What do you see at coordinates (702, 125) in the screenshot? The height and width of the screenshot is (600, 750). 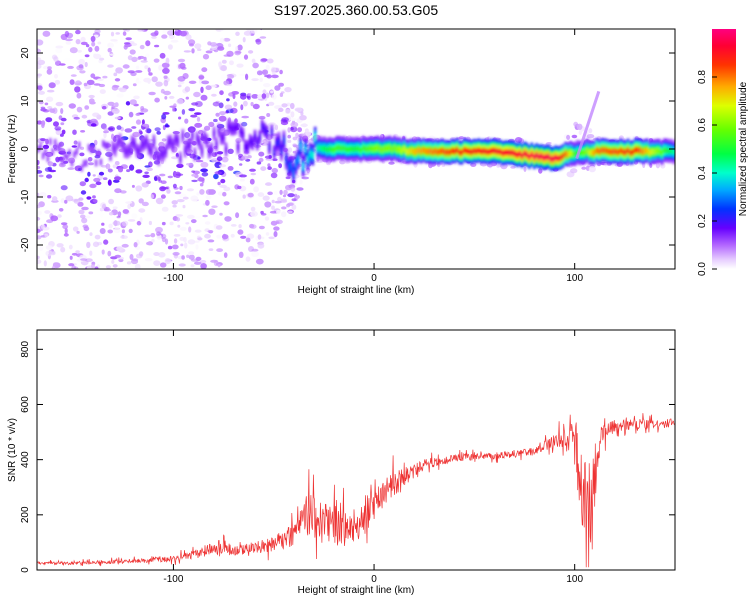 I see `colorbar-tick-label: 0.6` at bounding box center [702, 125].